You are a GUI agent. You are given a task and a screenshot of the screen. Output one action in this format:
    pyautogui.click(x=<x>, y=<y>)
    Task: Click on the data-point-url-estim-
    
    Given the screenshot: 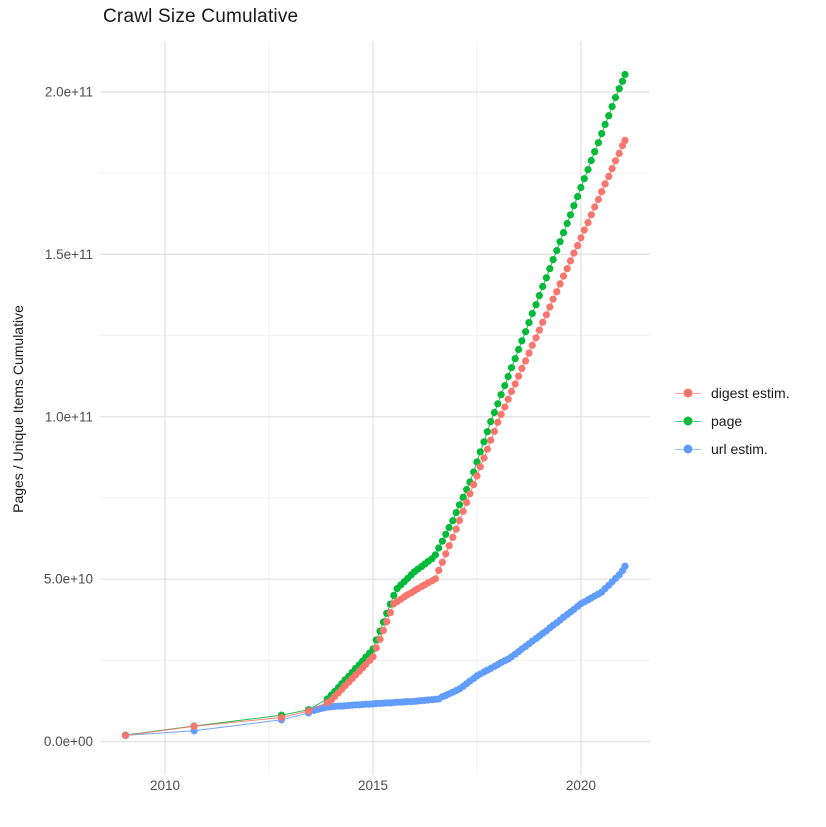 What is the action you would take?
    pyautogui.click(x=625, y=566)
    